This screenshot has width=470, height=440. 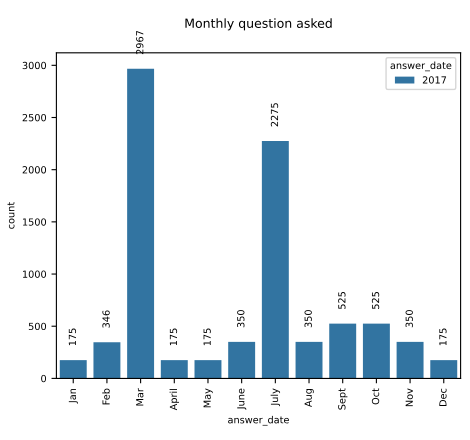 I want to click on x-tick-label: July, so click(x=275, y=397).